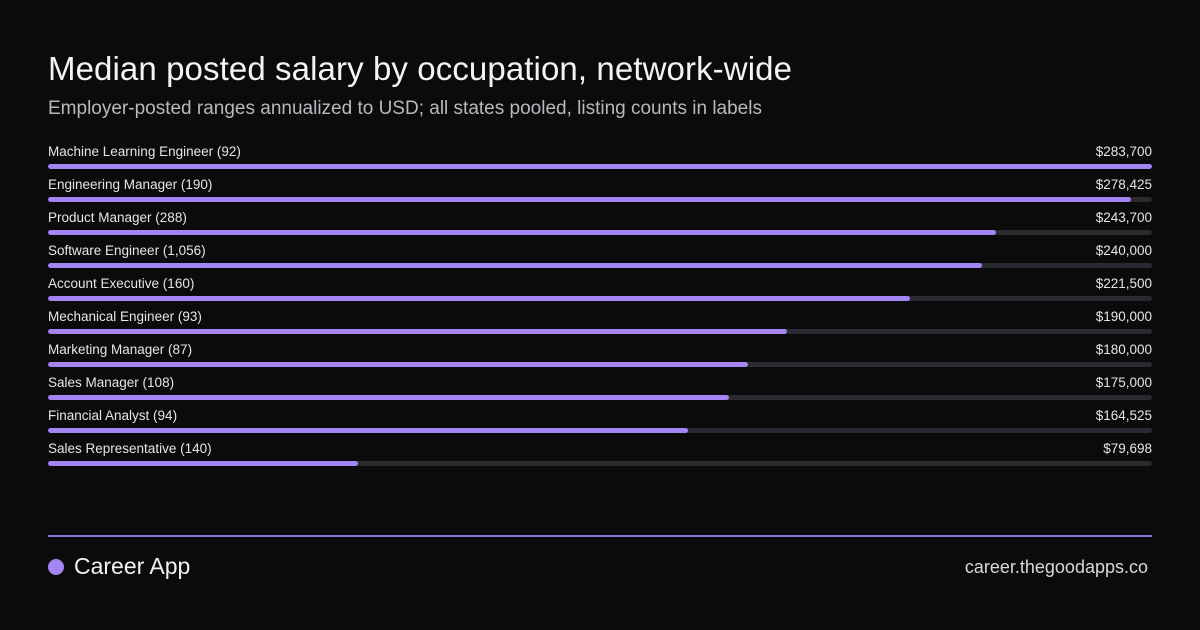 This screenshot has width=1200, height=630. I want to click on bar-value-label: $180,000, so click(1123, 349).